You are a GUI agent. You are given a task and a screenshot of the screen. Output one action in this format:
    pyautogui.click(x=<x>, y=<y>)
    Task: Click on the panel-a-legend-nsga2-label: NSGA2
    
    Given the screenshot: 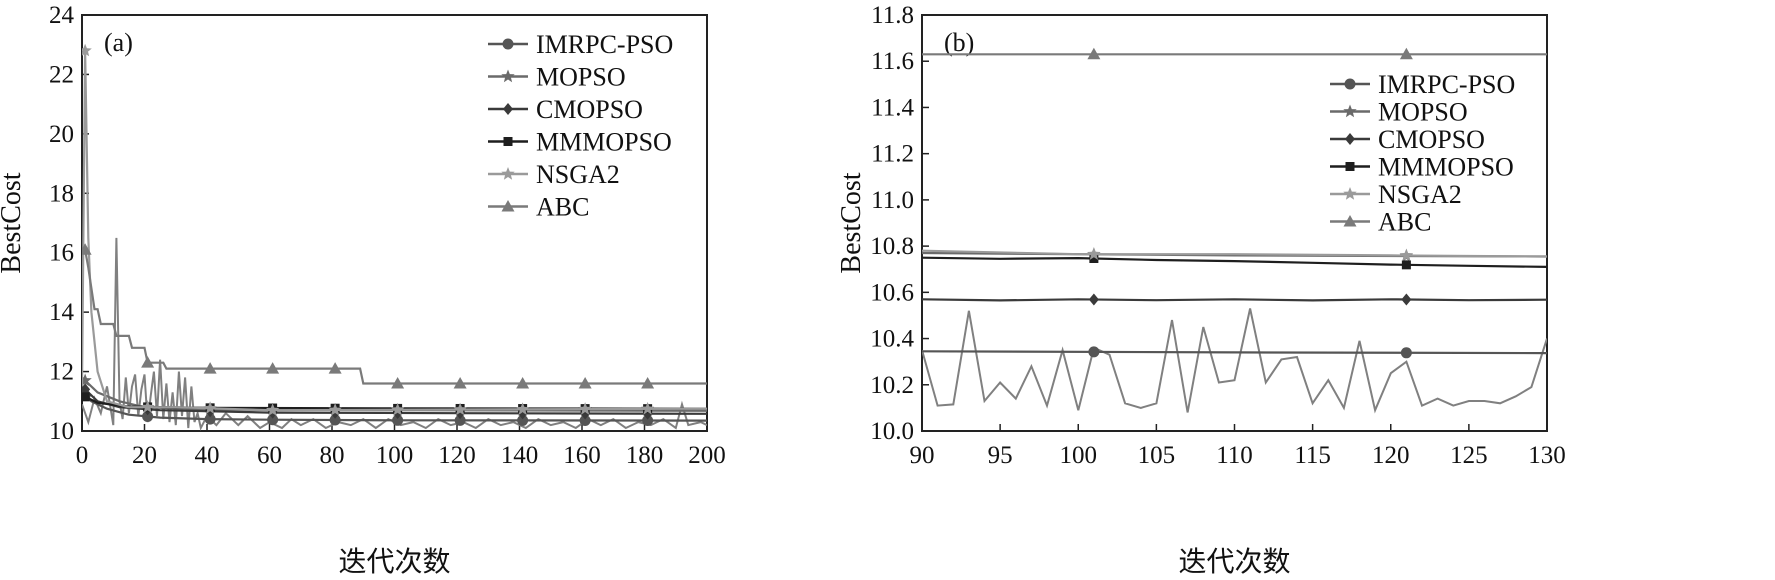 What is the action you would take?
    pyautogui.click(x=578, y=174)
    